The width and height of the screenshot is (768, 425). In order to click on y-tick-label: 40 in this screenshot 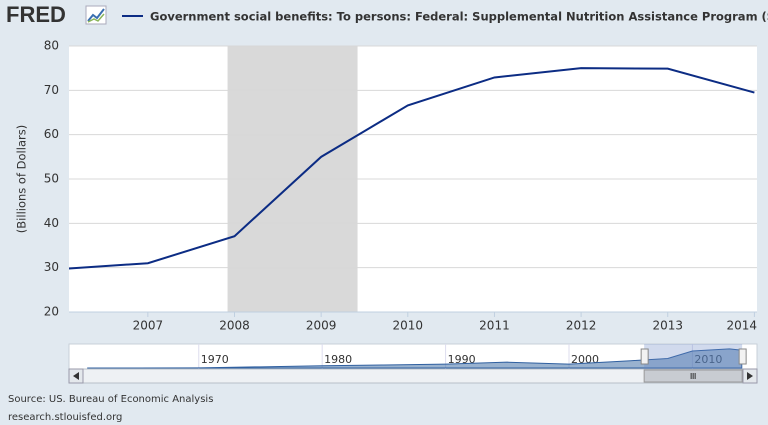, I will do `click(51, 223)`.